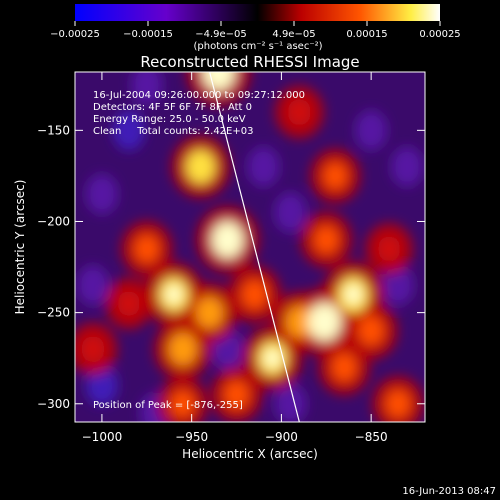  What do you see at coordinates (20, 247) in the screenshot?
I see `y-axis-label: Heliocentric Y (arcsec)` at bounding box center [20, 247].